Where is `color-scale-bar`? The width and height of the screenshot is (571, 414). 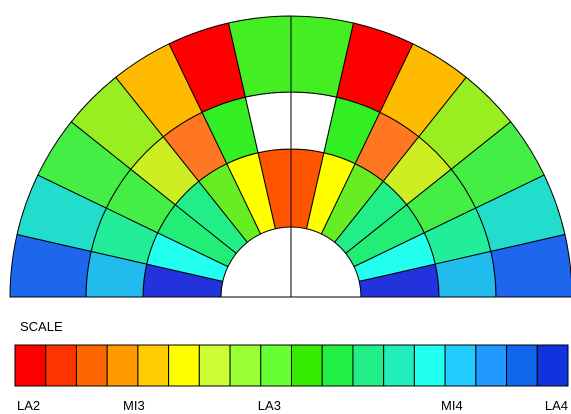 color-scale-bar is located at coordinates (291, 365).